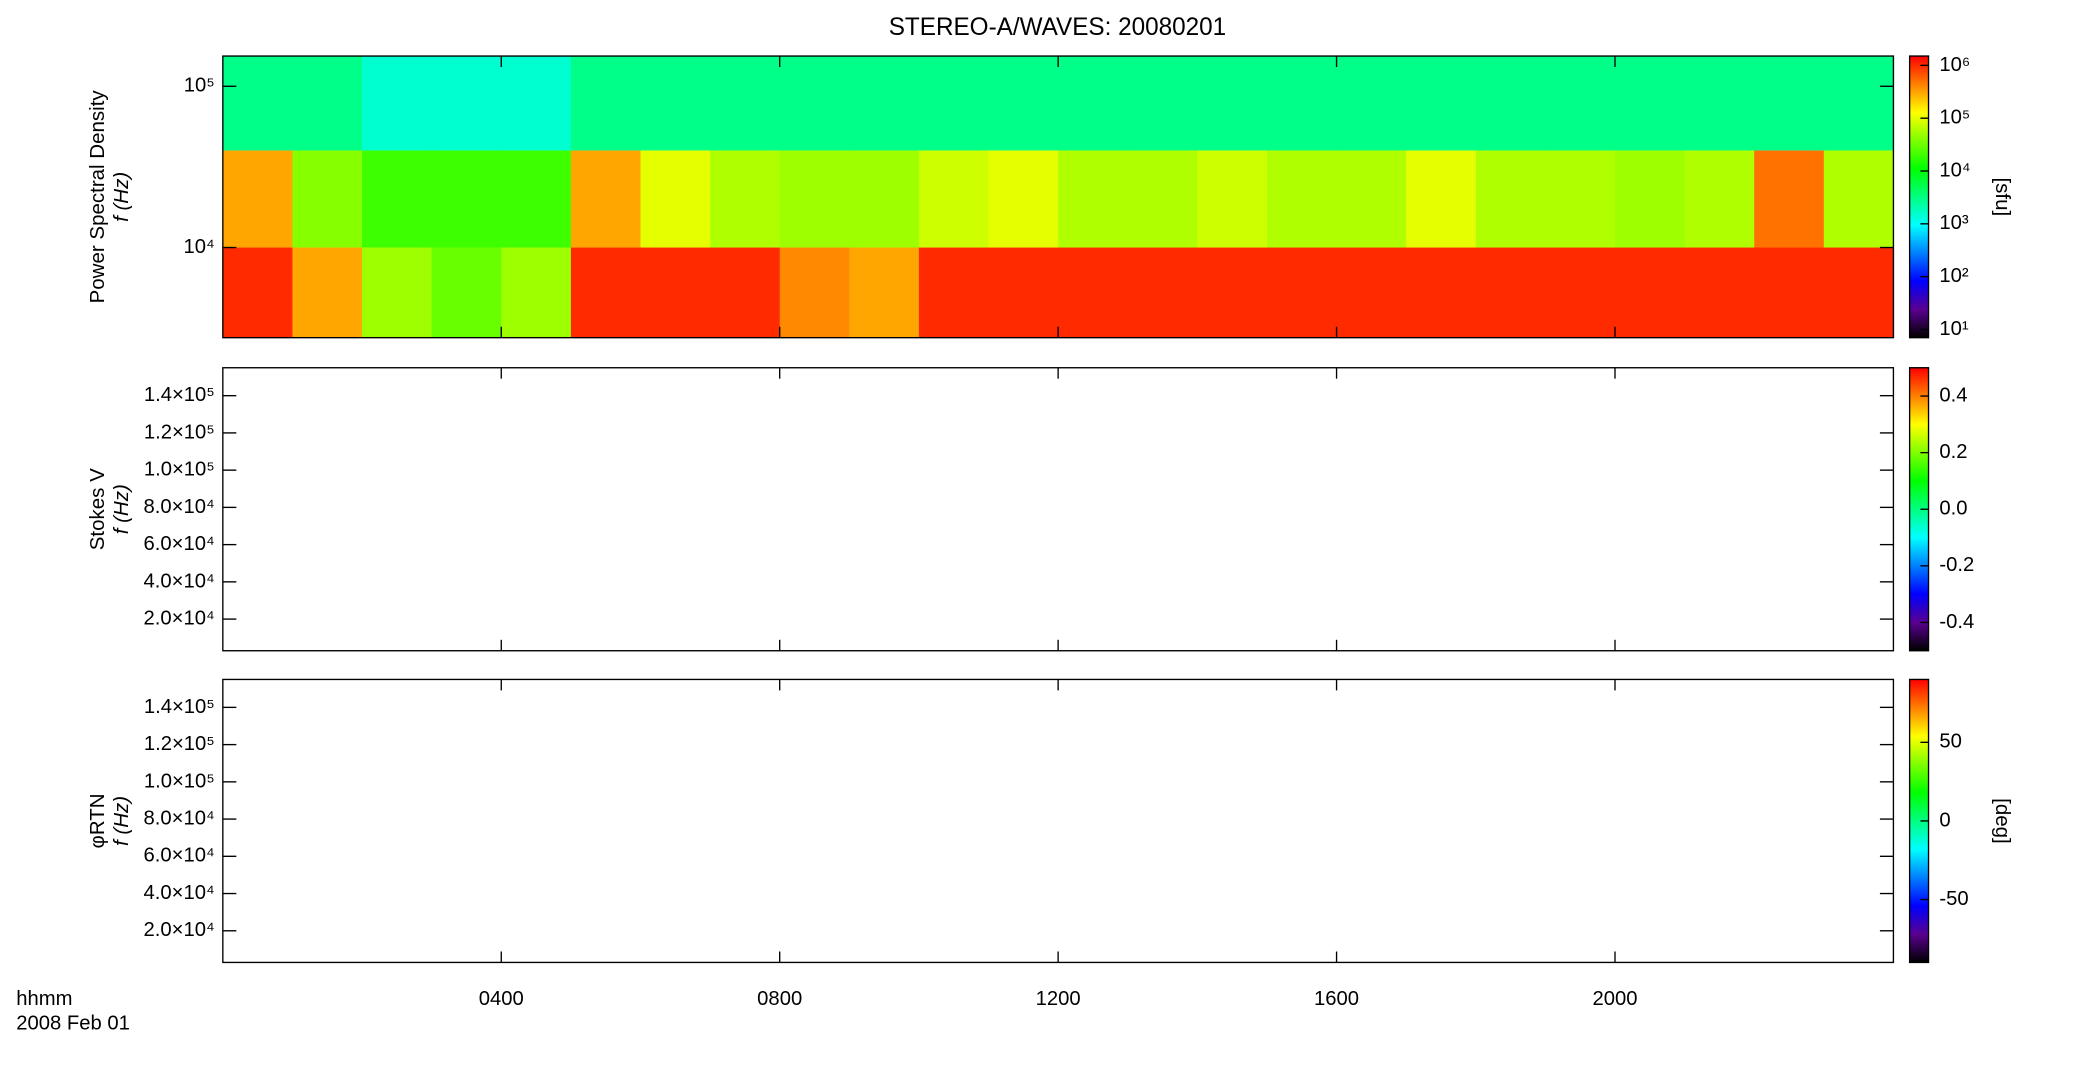 The image size is (2096, 1080). Describe the element at coordinates (1919, 197) in the screenshot. I see `colorbar` at that location.